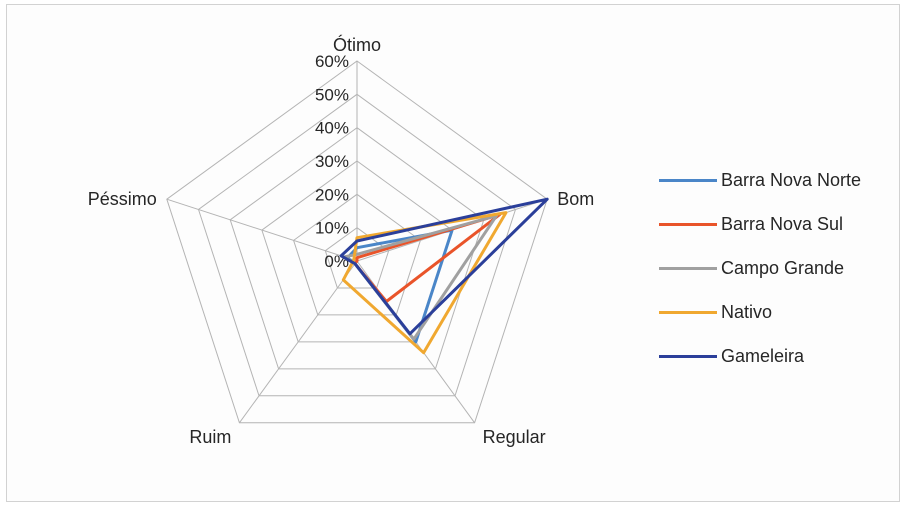 This screenshot has width=904, height=506. I want to click on legend-item: Nativo, so click(779, 312).